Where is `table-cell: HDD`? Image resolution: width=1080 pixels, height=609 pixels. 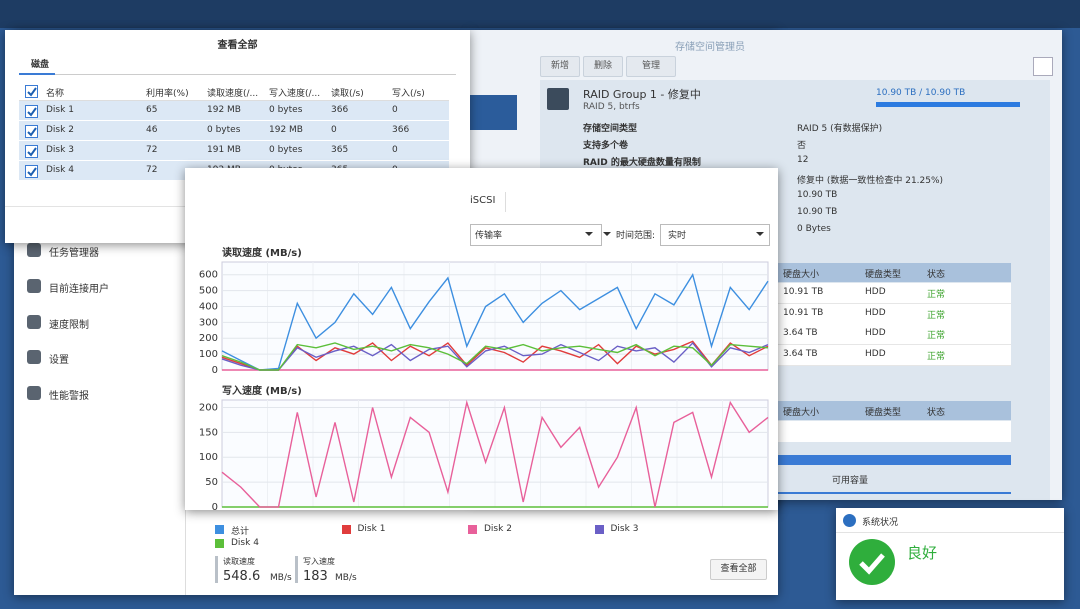
table-cell: HDD is located at coordinates (875, 333).